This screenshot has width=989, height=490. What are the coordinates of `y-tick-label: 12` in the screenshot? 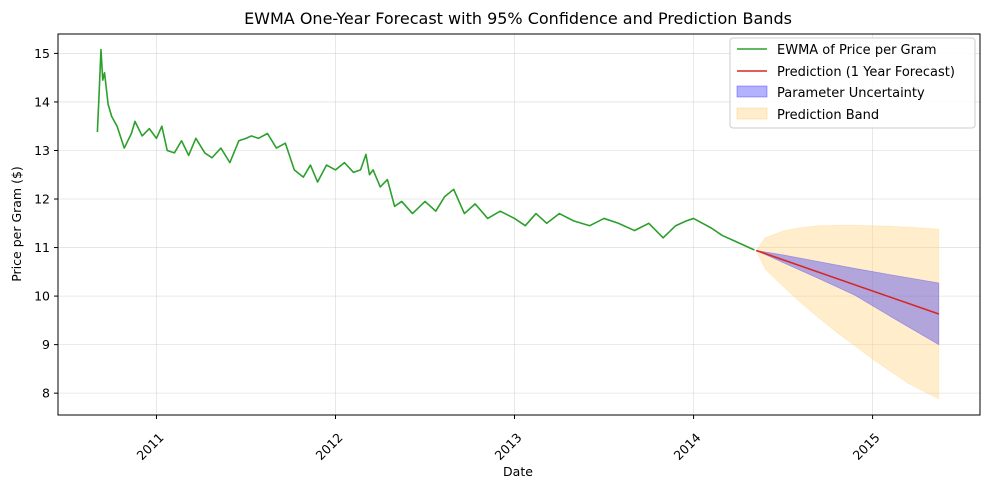 It's located at (42, 199).